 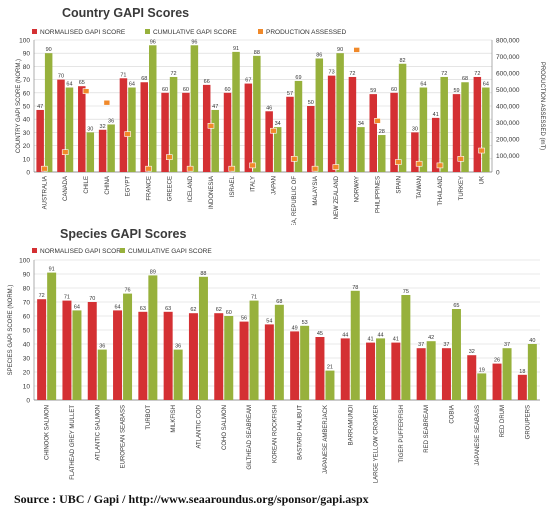 I want to click on data-label: 65, so click(x=82, y=83).